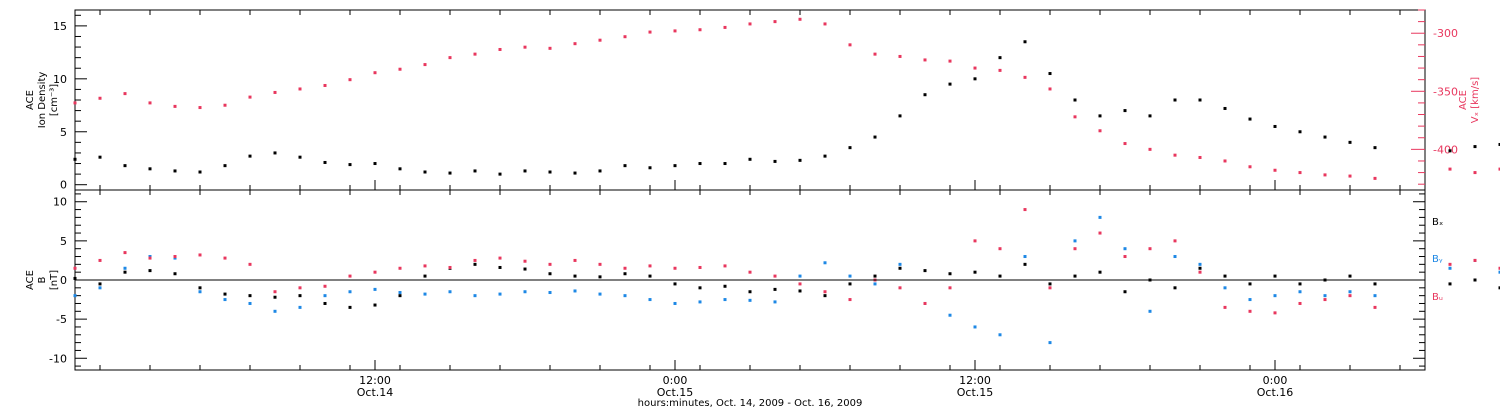 The image size is (1500, 410). What do you see at coordinates (30, 100) in the screenshot?
I see `top-ylabel-line1: ACE` at bounding box center [30, 100].